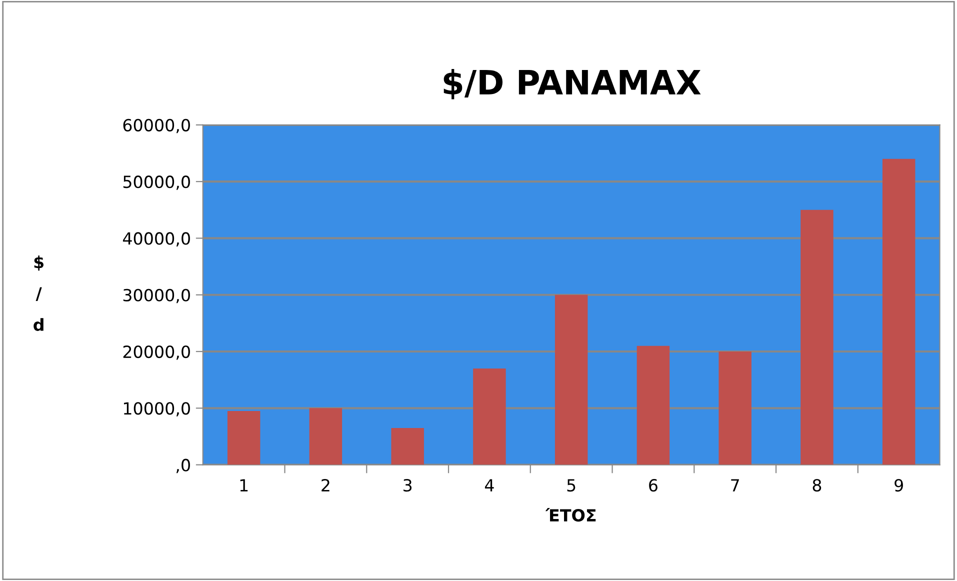 The image size is (957, 581). I want to click on x-tick-label: 3, so click(408, 485).